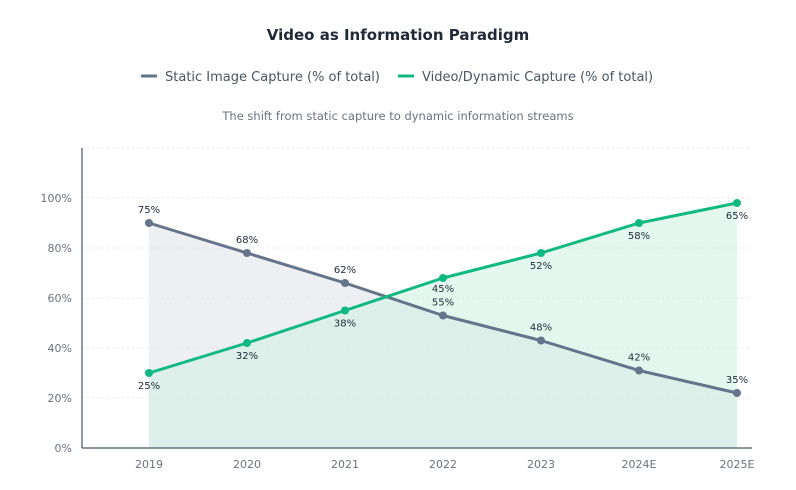 This screenshot has height=490, width=796. I want to click on legend-item-static: Static Image Capture (% of total), so click(260, 77).